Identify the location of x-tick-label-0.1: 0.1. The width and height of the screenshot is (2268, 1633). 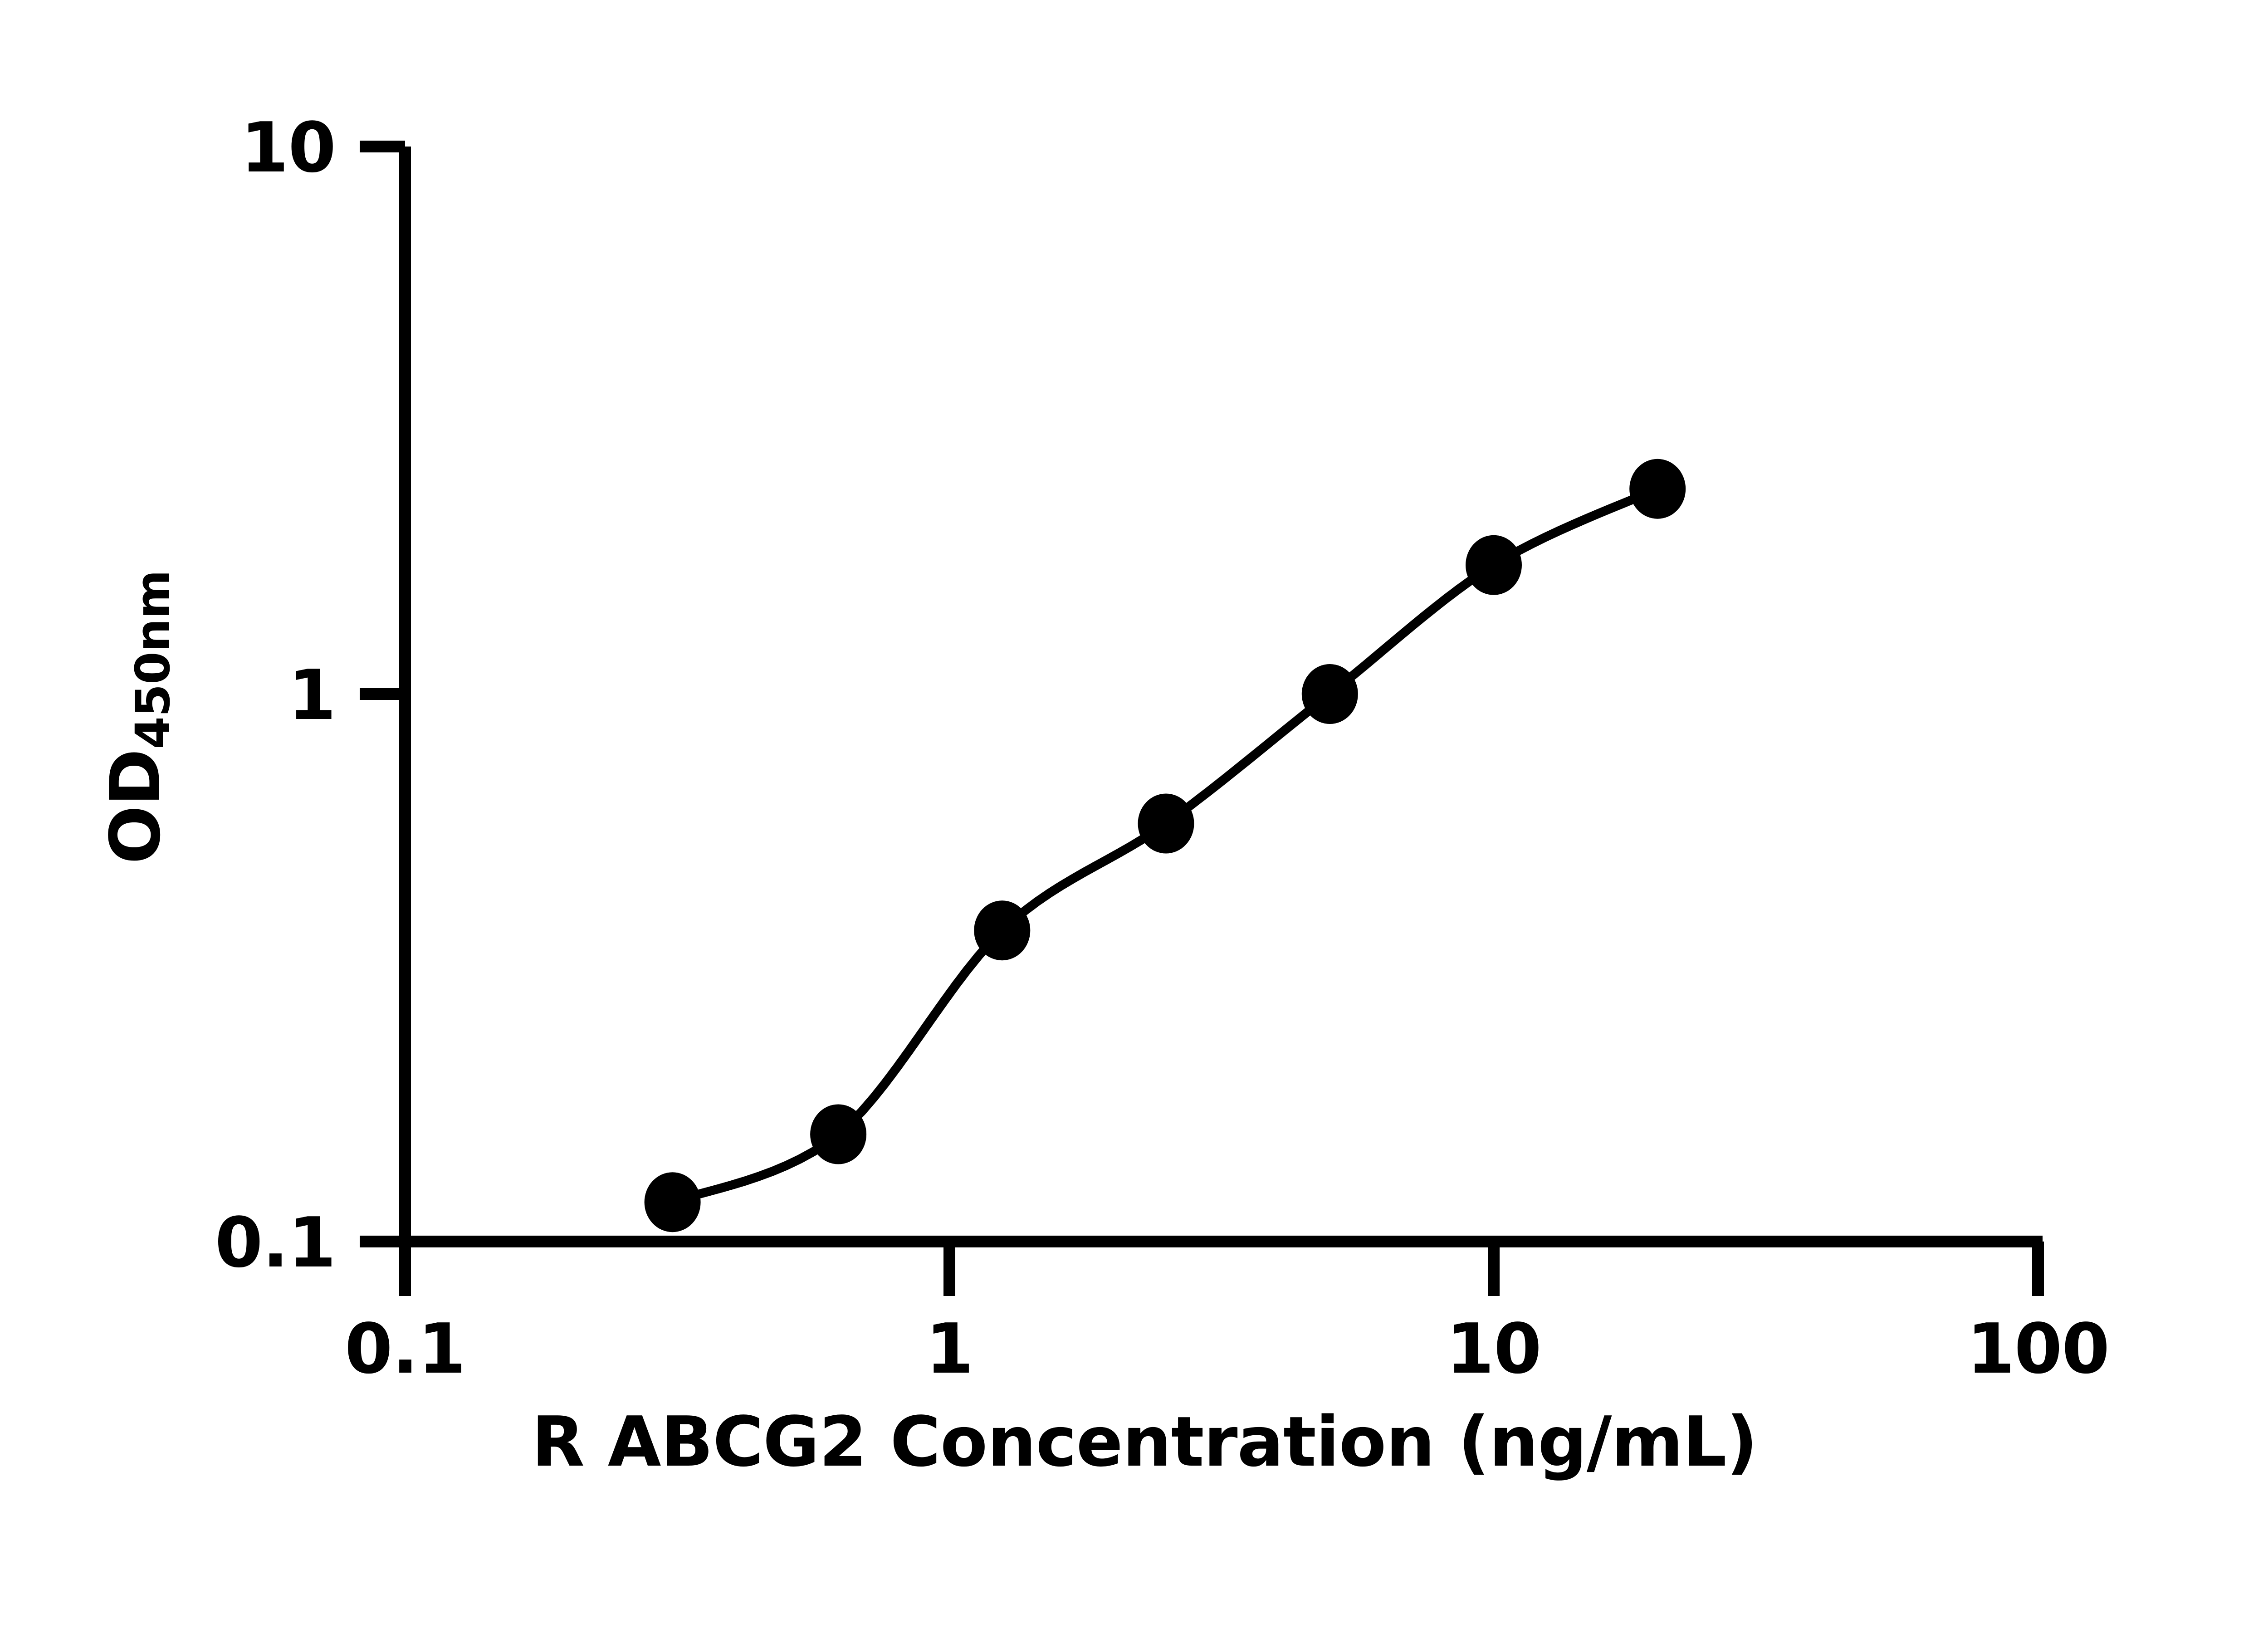
(405, 1349).